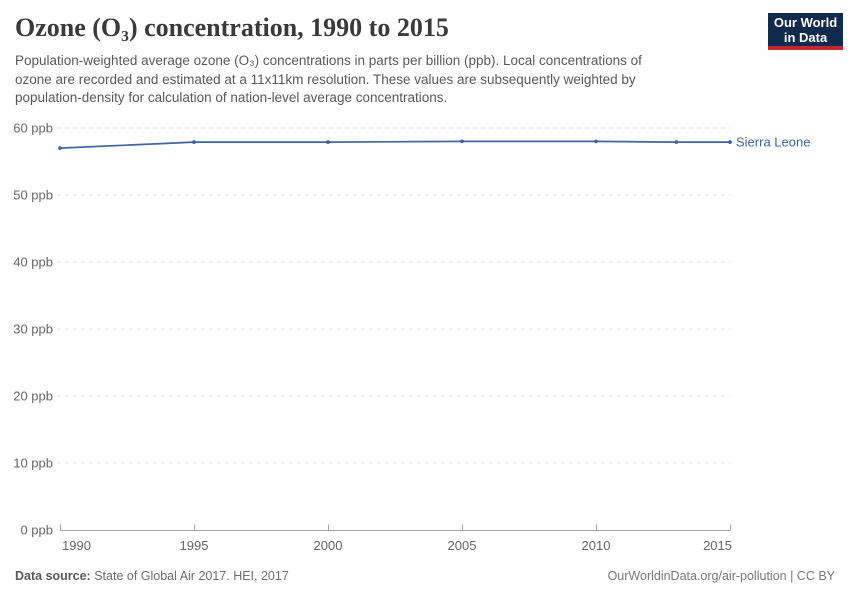  What do you see at coordinates (232, 27) in the screenshot?
I see `page-title: Ozone (O₃) concentration, 1990 to 2015` at bounding box center [232, 27].